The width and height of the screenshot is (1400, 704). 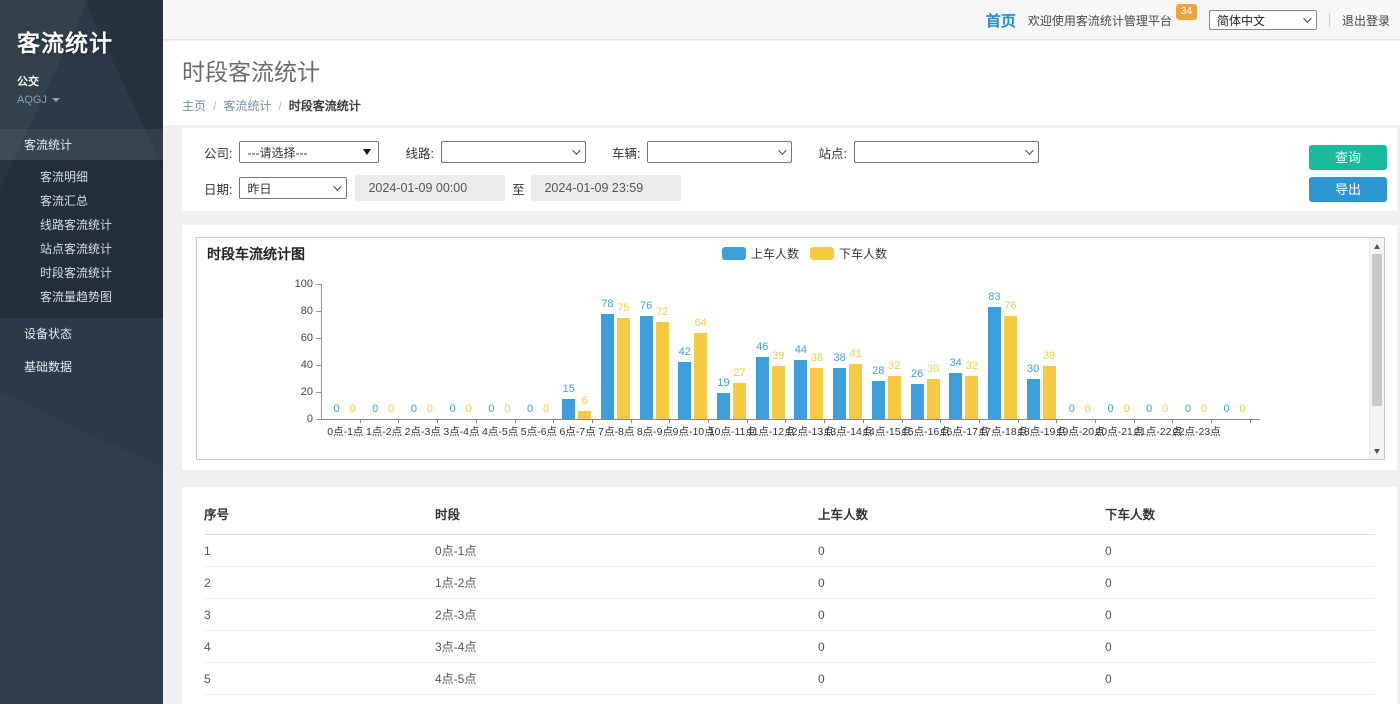 I want to click on sidebar-item-base-data: 基础数据, so click(x=48, y=367).